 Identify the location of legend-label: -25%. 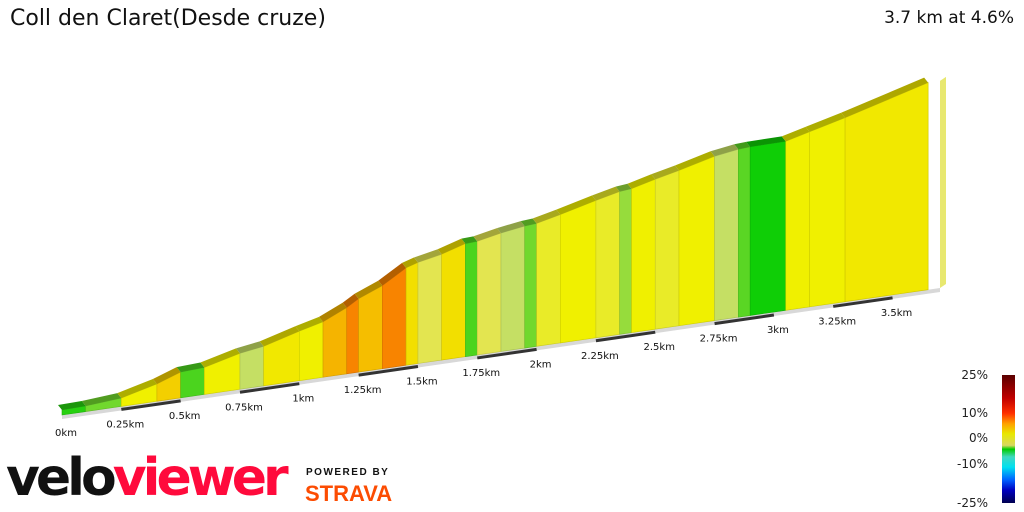
(972, 503).